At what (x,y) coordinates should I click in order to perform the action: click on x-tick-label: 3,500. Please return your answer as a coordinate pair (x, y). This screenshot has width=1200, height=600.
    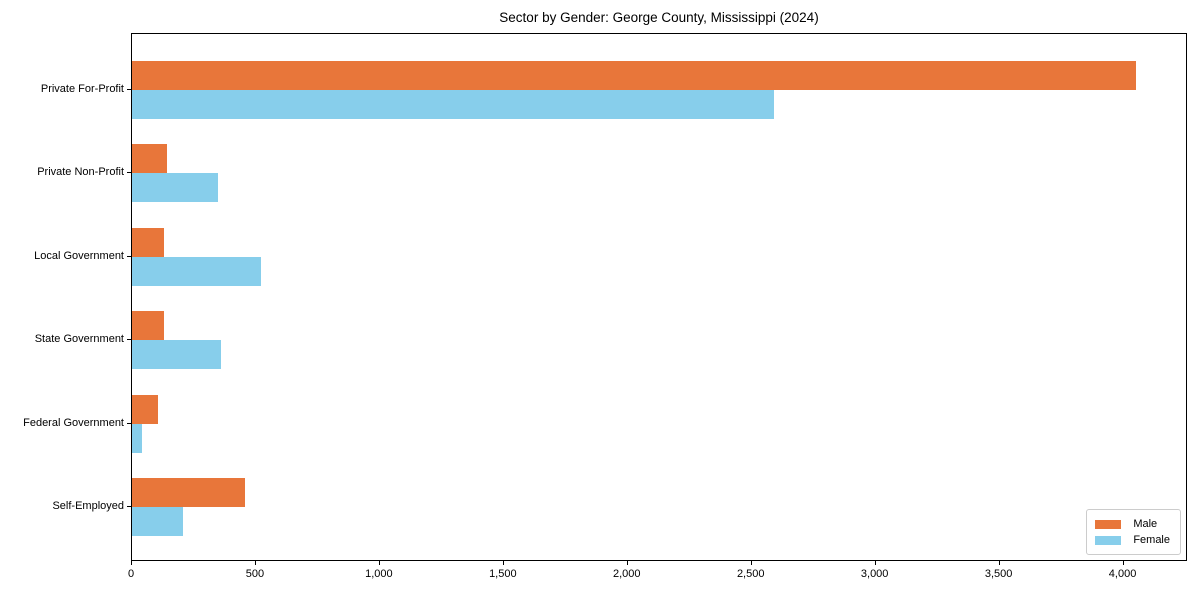
    Looking at the image, I should click on (998, 574).